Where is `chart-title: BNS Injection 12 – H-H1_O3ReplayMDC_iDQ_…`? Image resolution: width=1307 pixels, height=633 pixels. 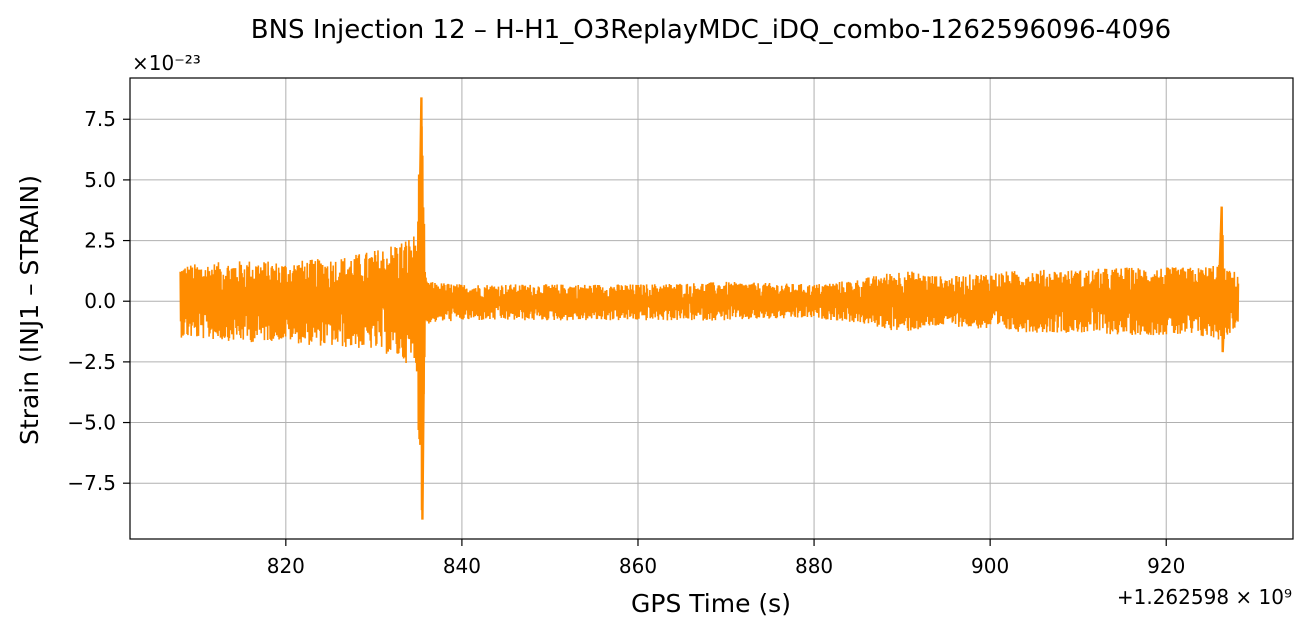
chart-title: BNS Injection 12 – H-H1_O3ReplayMDC_iDQ_… is located at coordinates (711, 30).